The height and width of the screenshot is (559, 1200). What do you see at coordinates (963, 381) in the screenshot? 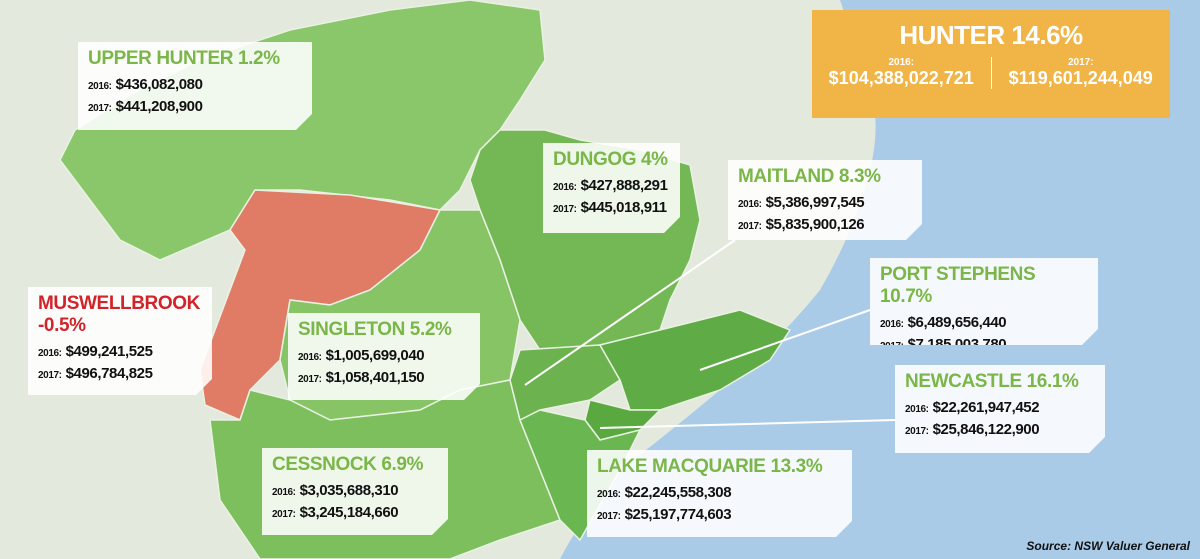
I see `region-name: NEWCASTLE` at bounding box center [963, 381].